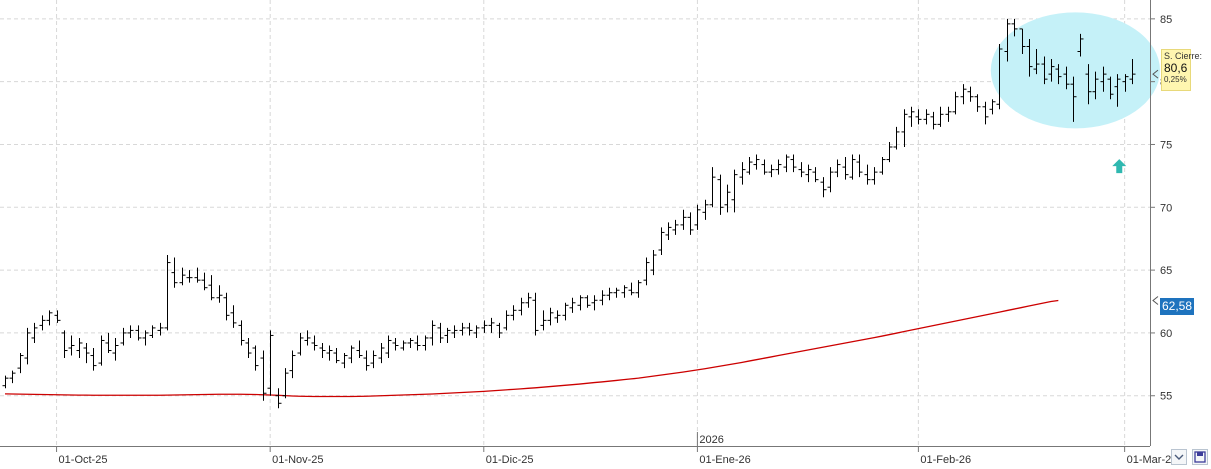  I want to click on y-tick-label: 65, so click(1166, 271).